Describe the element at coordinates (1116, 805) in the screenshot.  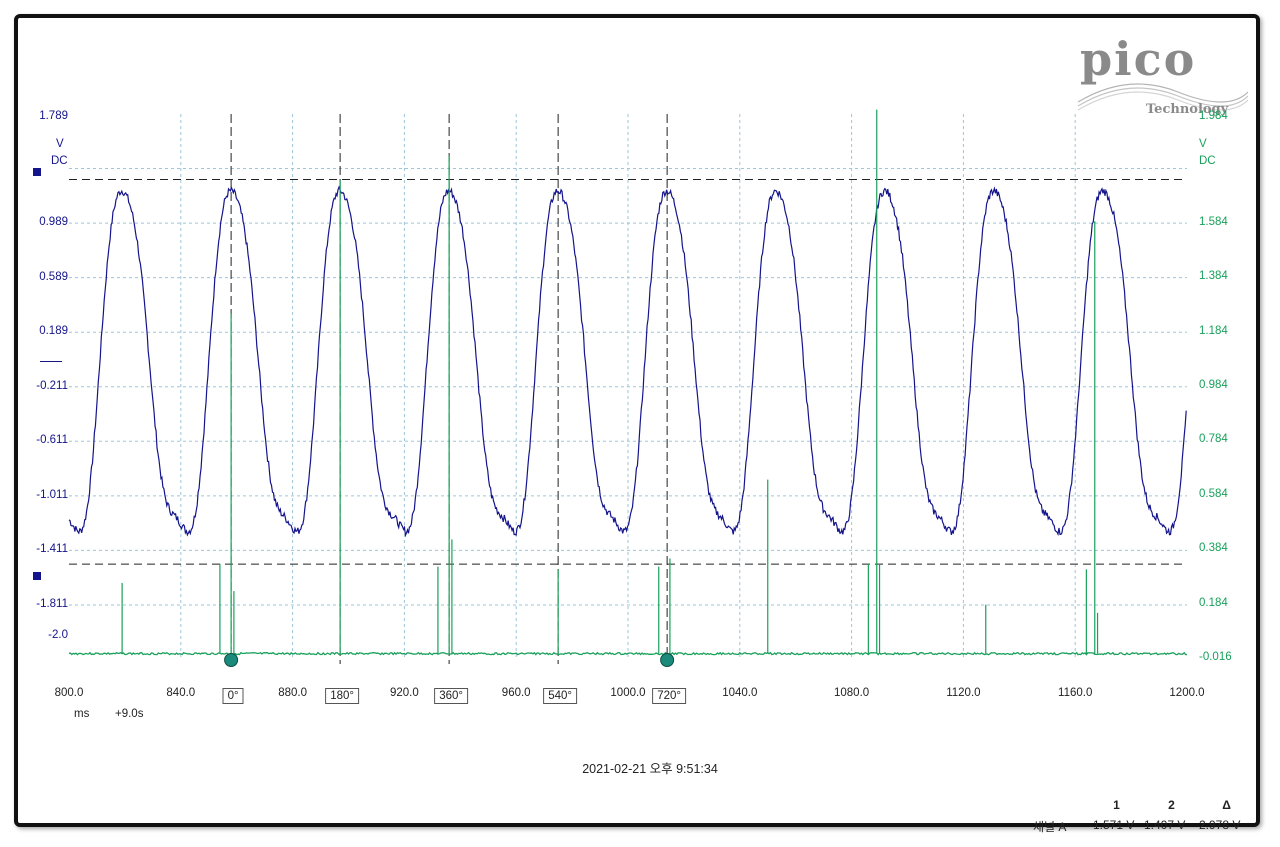
I see `measurements-header-1: 1` at that location.